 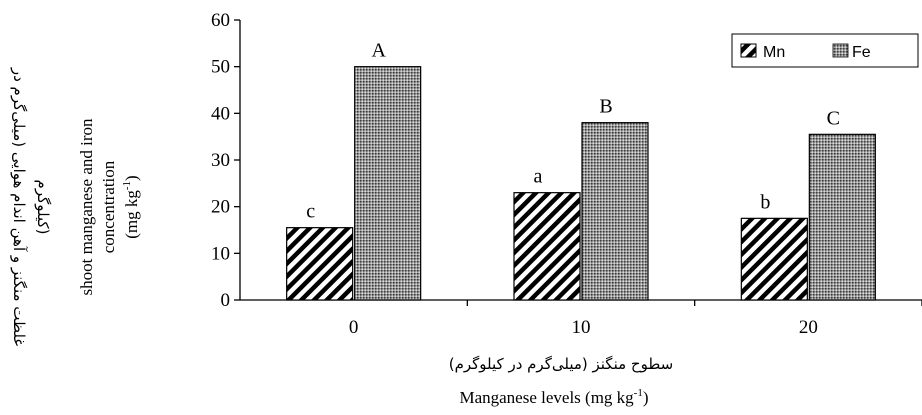 What do you see at coordinates (220, 113) in the screenshot?
I see `y-tick-label: 40` at bounding box center [220, 113].